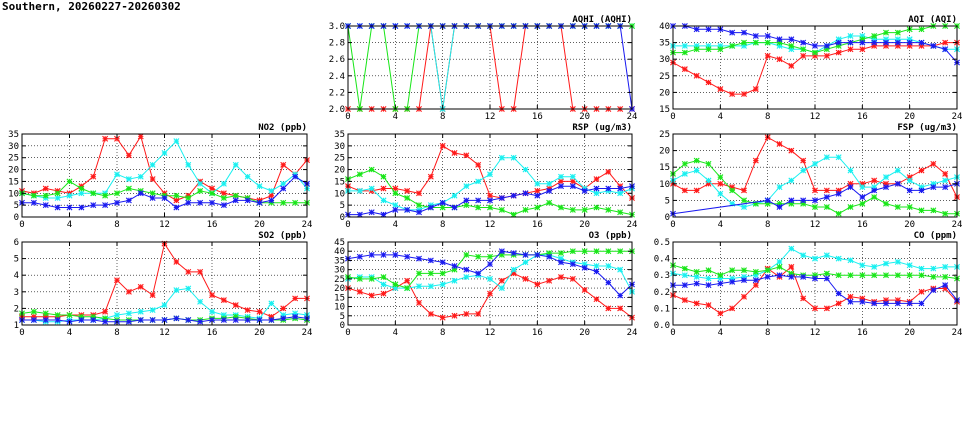  Describe the element at coordinates (935, 236) in the screenshot. I see `chart-title: CO (ppm)` at that location.